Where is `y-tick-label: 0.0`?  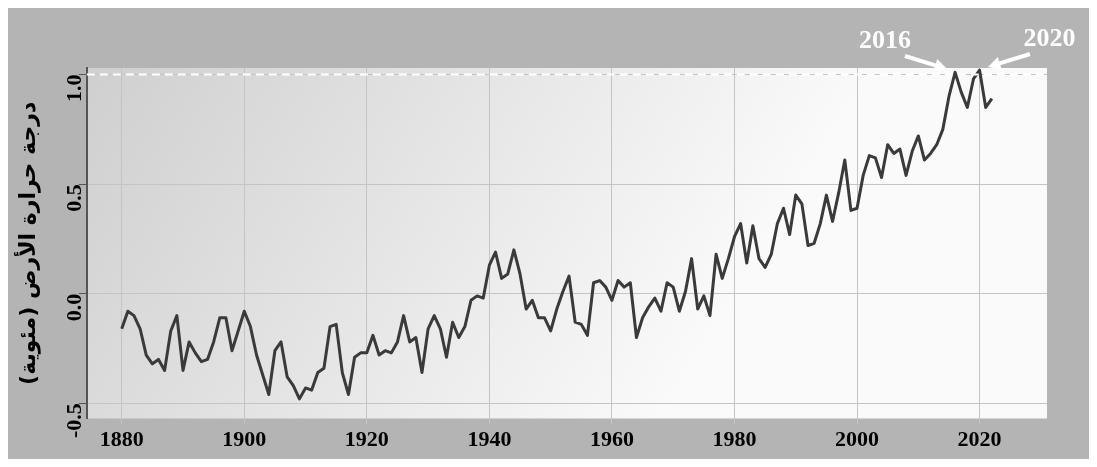 y-tick-label: 0.0 is located at coordinates (74, 307).